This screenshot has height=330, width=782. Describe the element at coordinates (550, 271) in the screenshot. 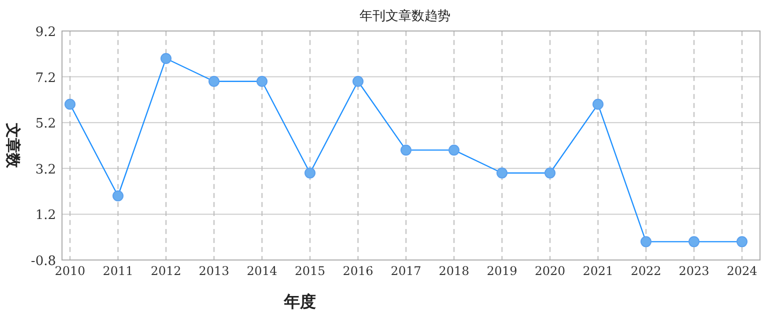

I see `x-tick-label: 2020` at that location.